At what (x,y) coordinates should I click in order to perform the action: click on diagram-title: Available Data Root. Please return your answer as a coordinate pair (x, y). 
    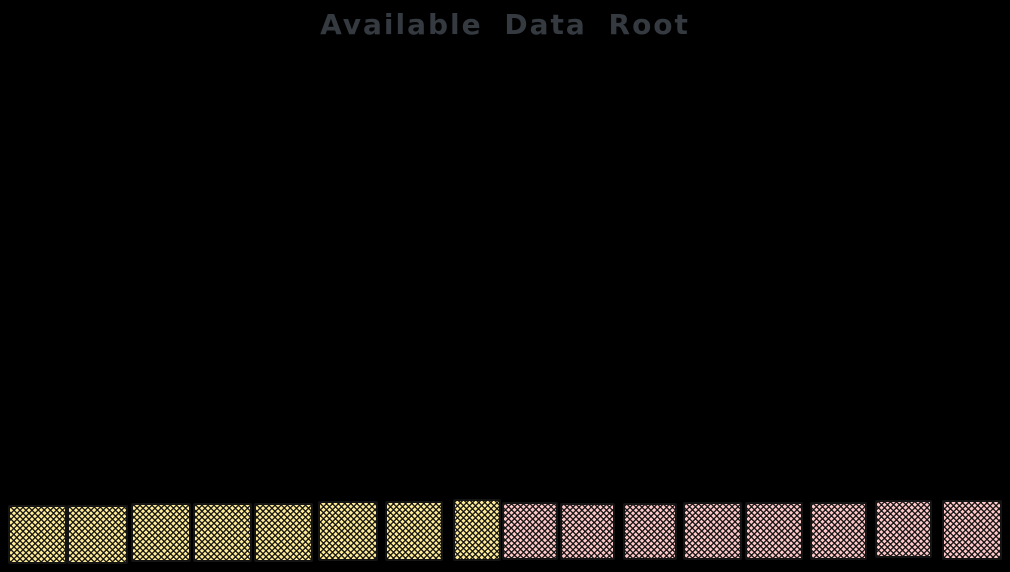
    Looking at the image, I should click on (505, 24).